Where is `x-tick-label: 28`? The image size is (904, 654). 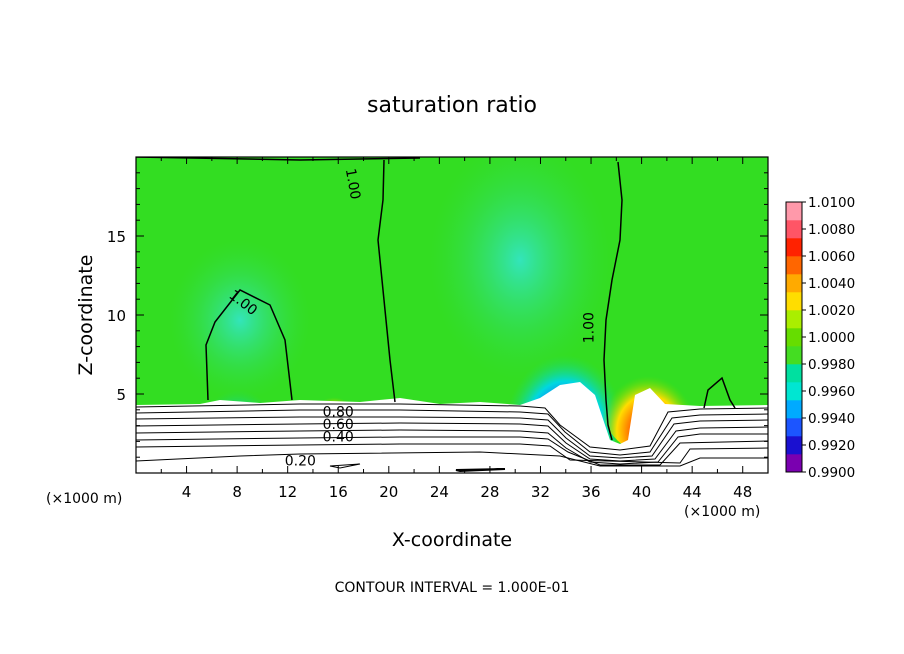 x-tick-label: 28 is located at coordinates (489, 492).